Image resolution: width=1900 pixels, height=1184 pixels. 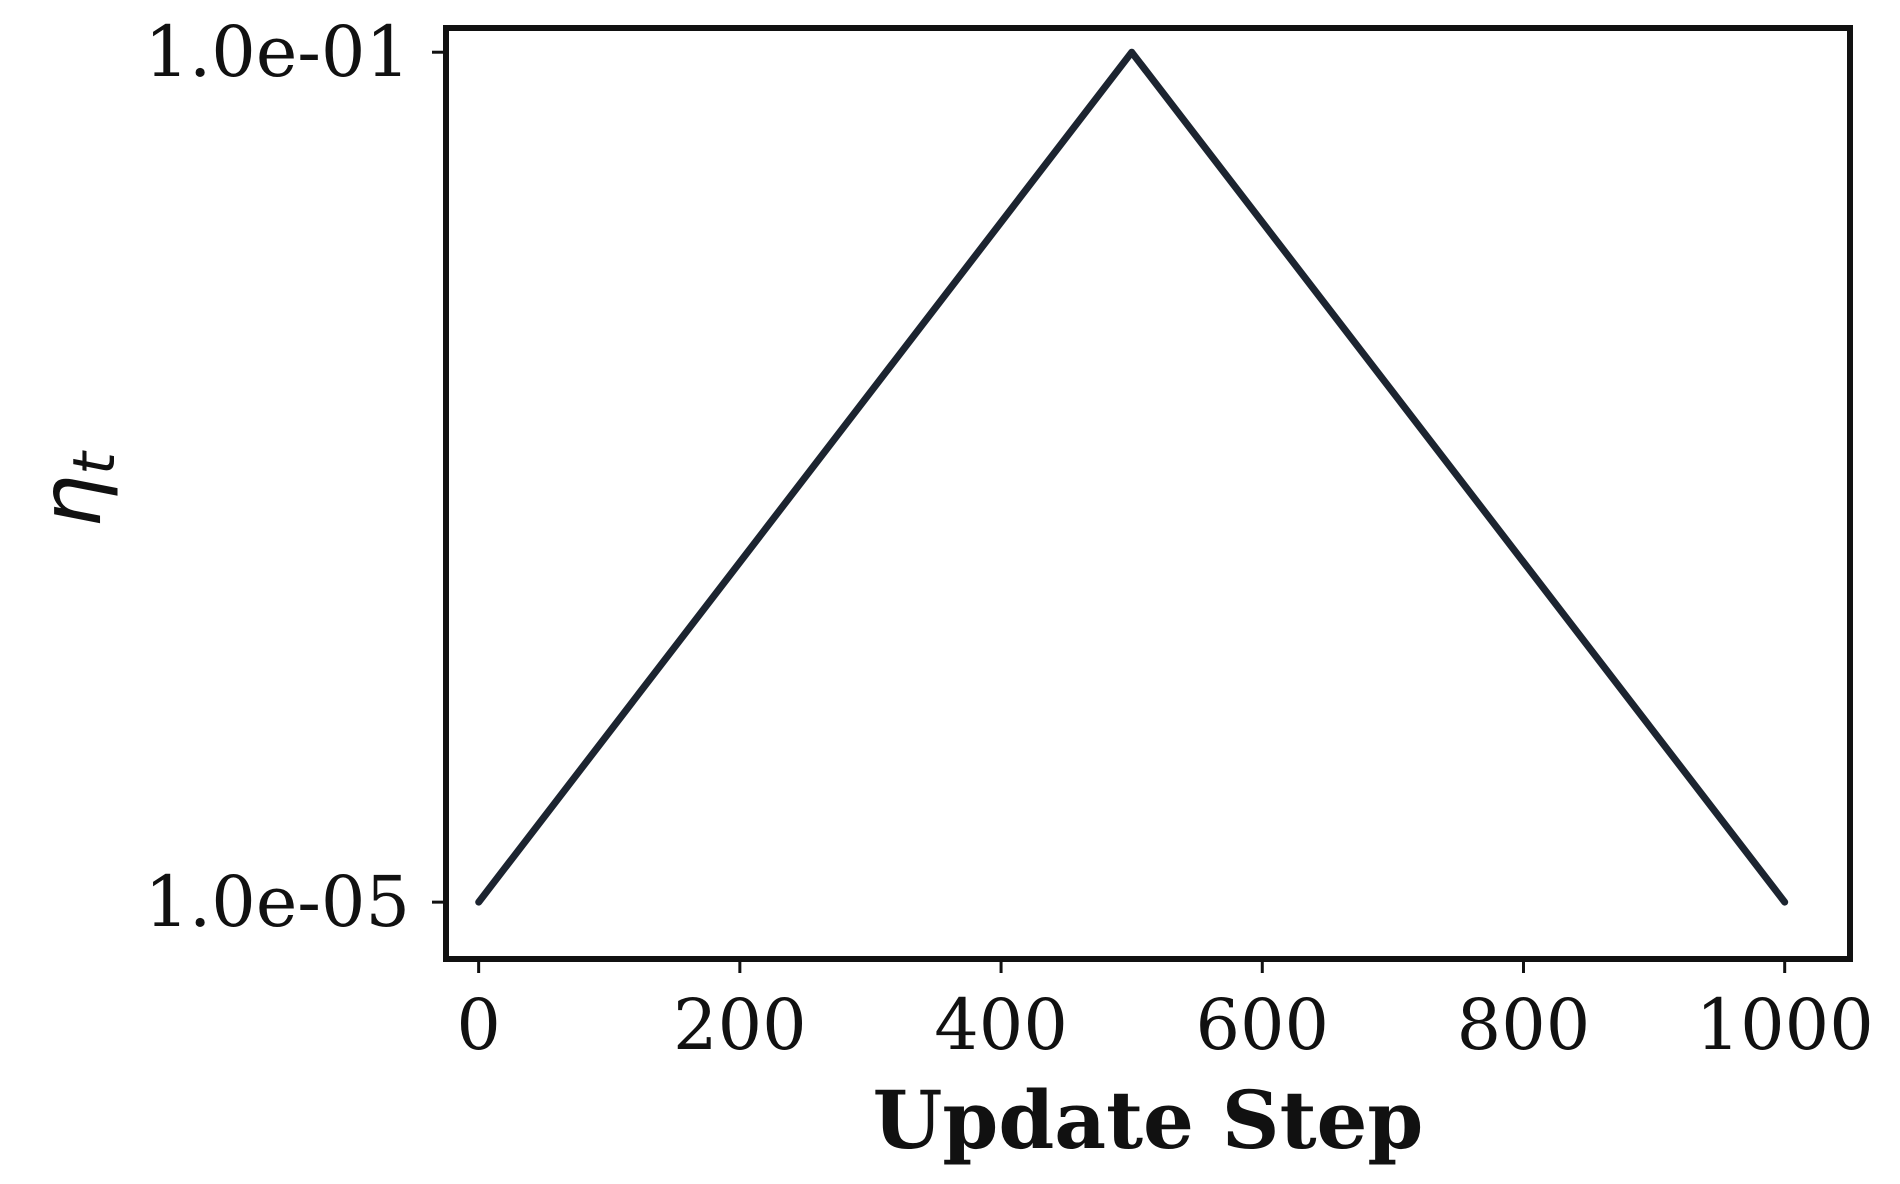 What do you see at coordinates (277, 52) in the screenshot?
I see `y-tick-label: 1.0e-01` at bounding box center [277, 52].